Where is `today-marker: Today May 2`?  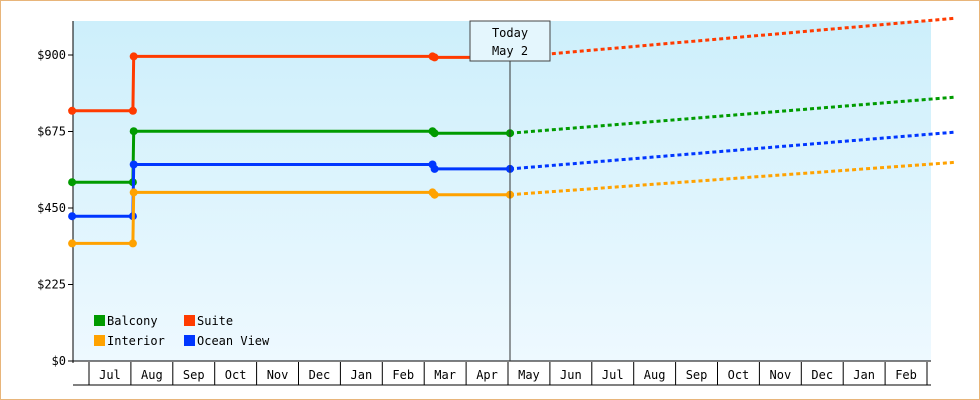
today-marker: Today May 2 is located at coordinates (510, 190).